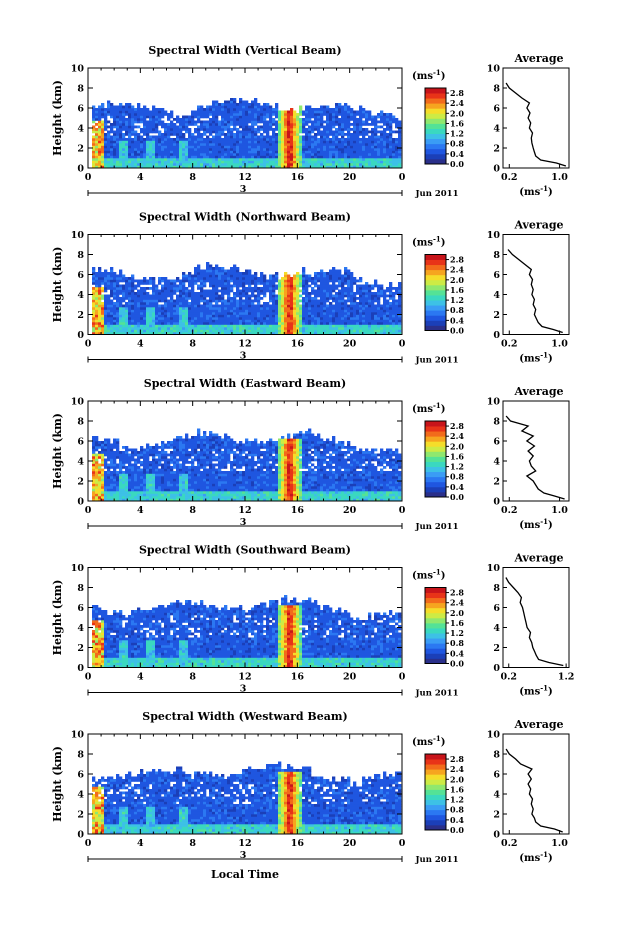 The height and width of the screenshot is (929, 623). Describe the element at coordinates (457, 103) in the screenshot. I see `colorbar-tick-label: 2.4` at that location.